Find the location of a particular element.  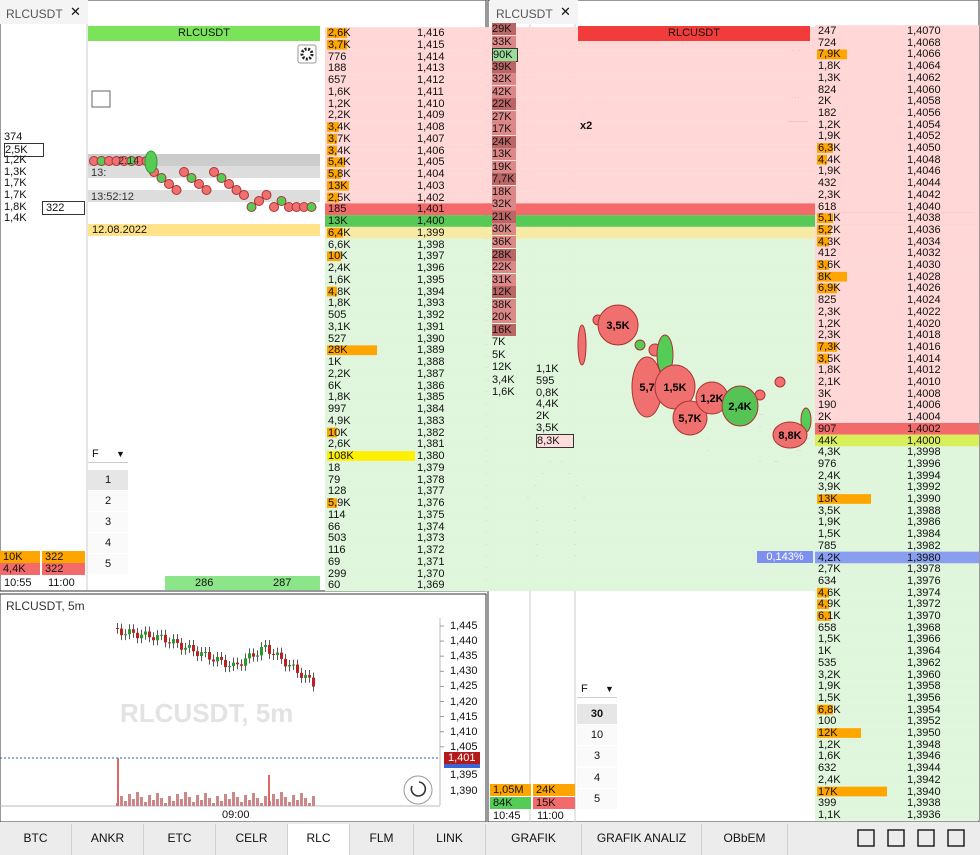

ladder-volume: 3,1K is located at coordinates (339, 326).